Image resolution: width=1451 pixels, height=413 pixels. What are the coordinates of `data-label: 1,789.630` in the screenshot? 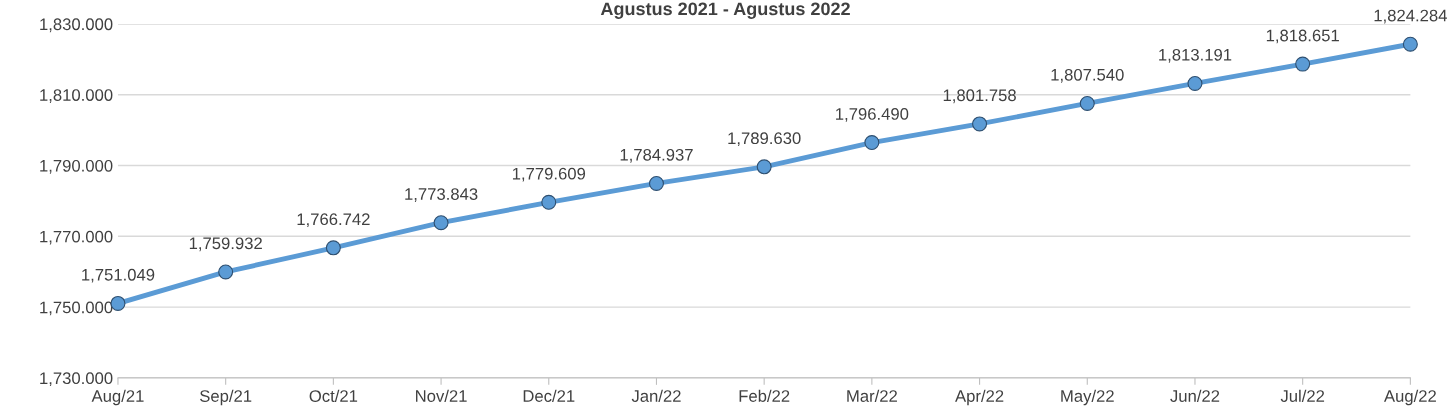 It's located at (764, 139).